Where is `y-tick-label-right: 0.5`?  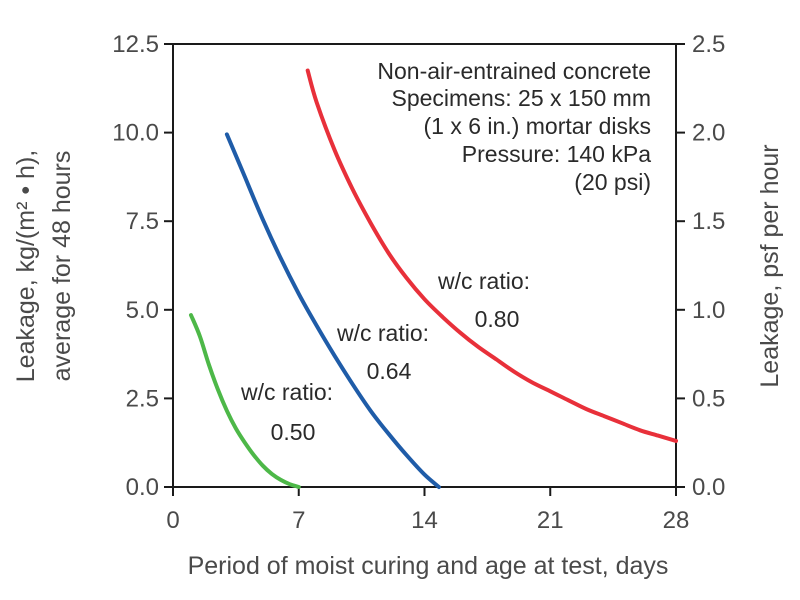
y-tick-label-right: 0.5 is located at coordinates (708, 398).